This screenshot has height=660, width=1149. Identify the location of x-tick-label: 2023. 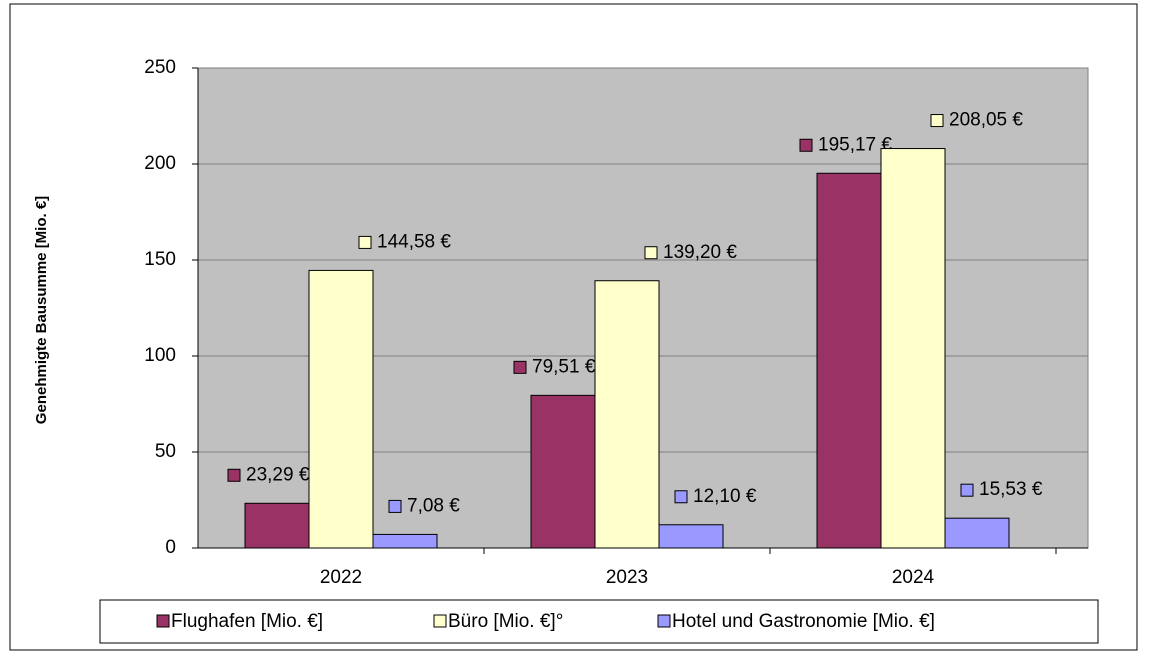
(627, 577).